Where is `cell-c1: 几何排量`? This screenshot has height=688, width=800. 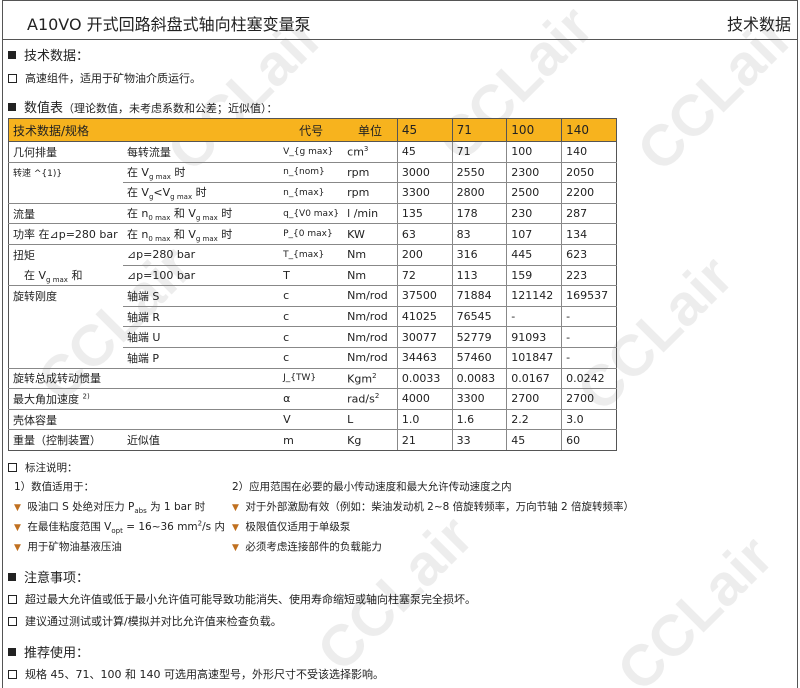
cell-c1: 几何排量 is located at coordinates (65, 152).